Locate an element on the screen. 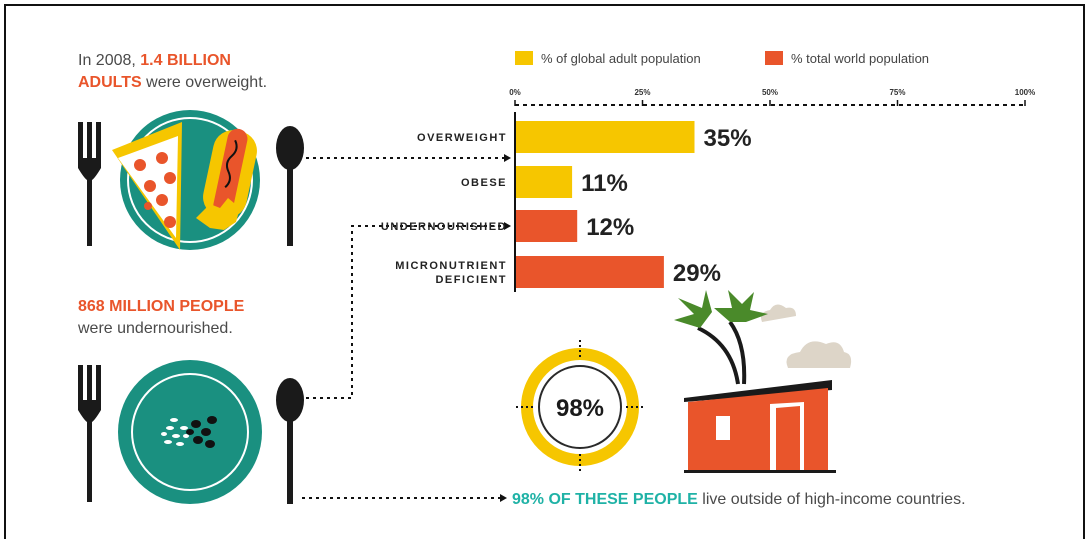 This screenshot has height=543, width=1089. category-label: DEFICIENT is located at coordinates (471, 280).